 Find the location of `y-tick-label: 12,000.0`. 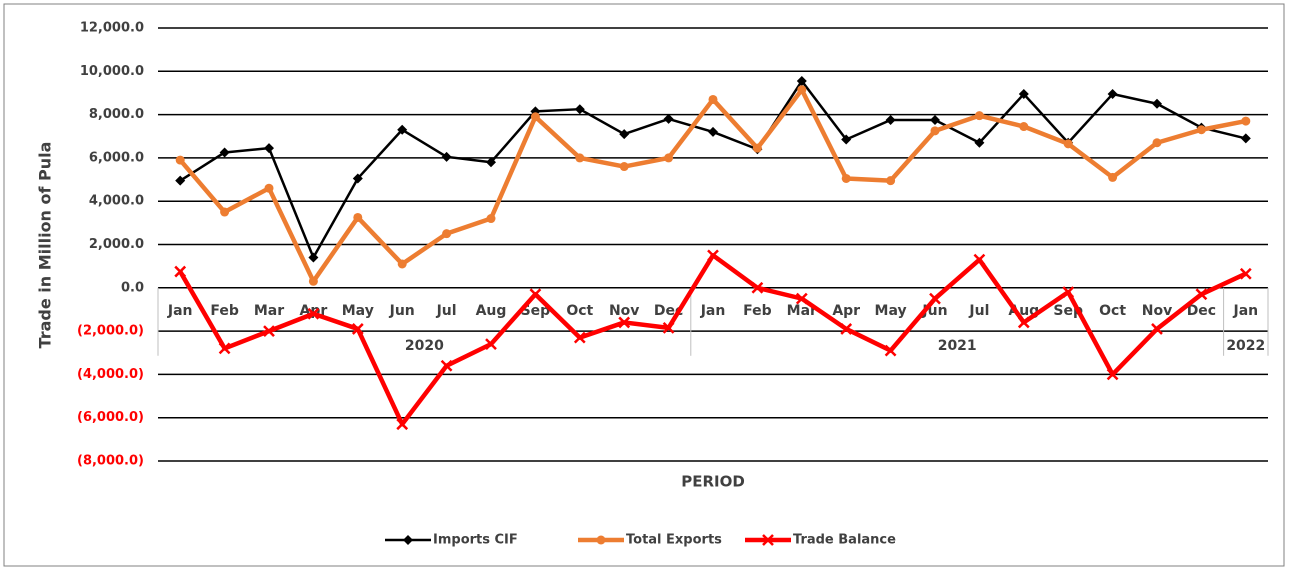

y-tick-label: 12,000.0 is located at coordinates (112, 28).